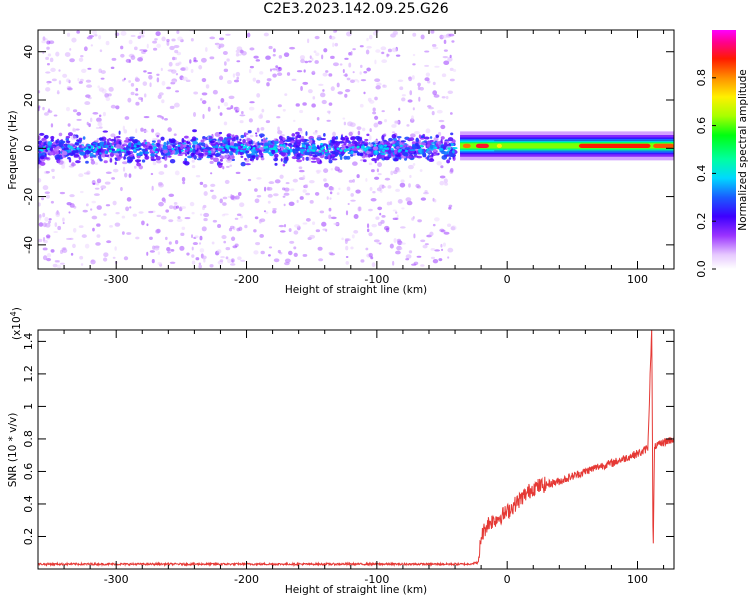 This screenshot has width=750, height=600. What do you see at coordinates (743, 149) in the screenshot?
I see `colorbar-label: Normalized spectral amplitude` at bounding box center [743, 149].